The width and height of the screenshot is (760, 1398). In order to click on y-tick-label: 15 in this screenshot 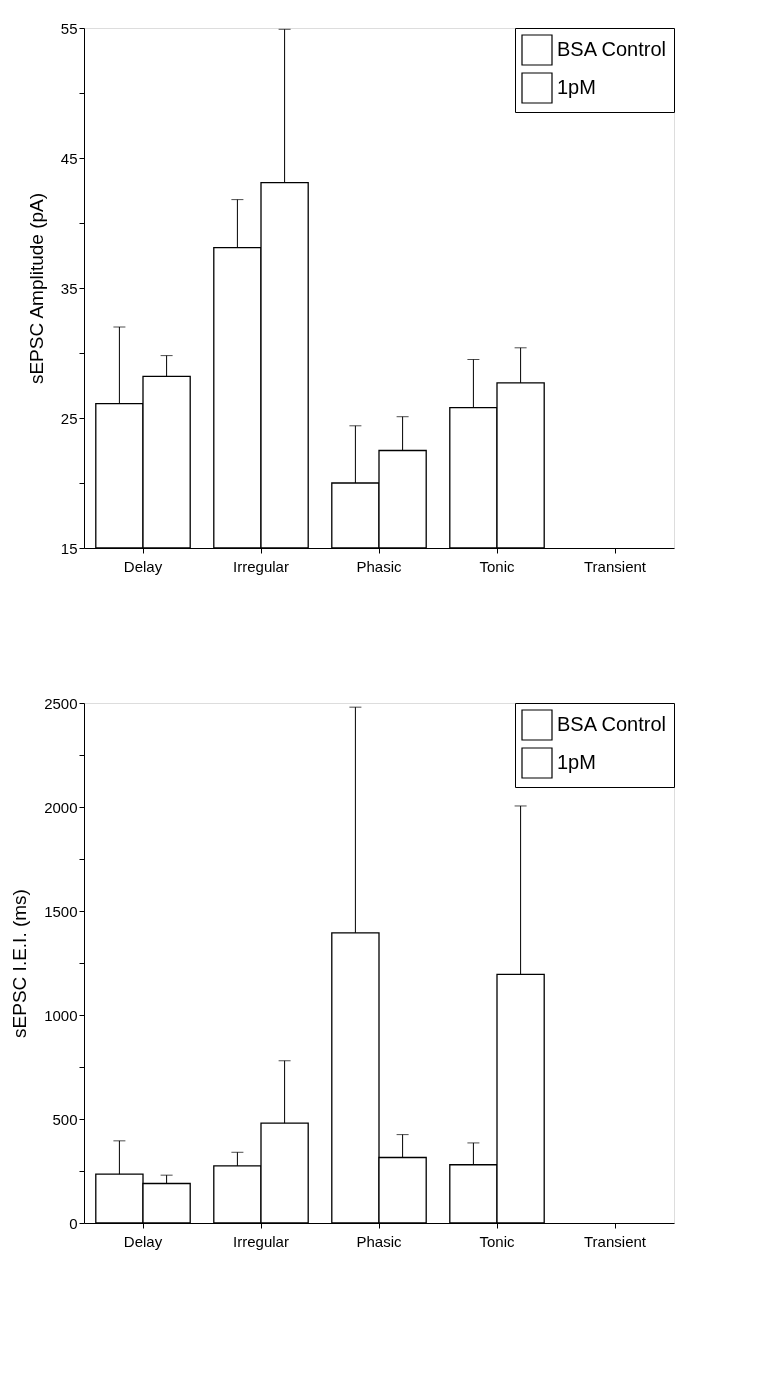, I will do `click(69, 548)`.